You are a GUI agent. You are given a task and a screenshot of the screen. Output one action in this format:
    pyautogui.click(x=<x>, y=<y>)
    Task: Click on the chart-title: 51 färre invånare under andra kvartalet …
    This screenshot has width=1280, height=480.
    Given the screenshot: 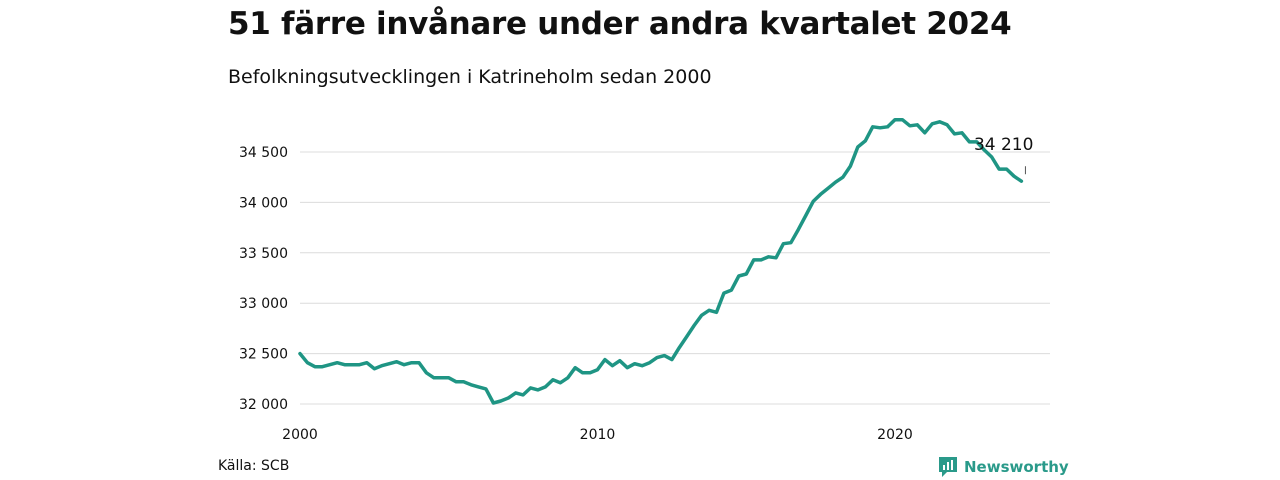 What is the action you would take?
    pyautogui.click(x=620, y=24)
    